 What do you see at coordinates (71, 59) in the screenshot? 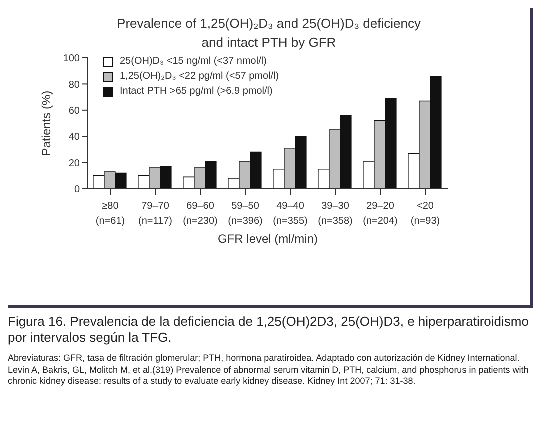
I see `y-tick-label: 100` at bounding box center [71, 59].